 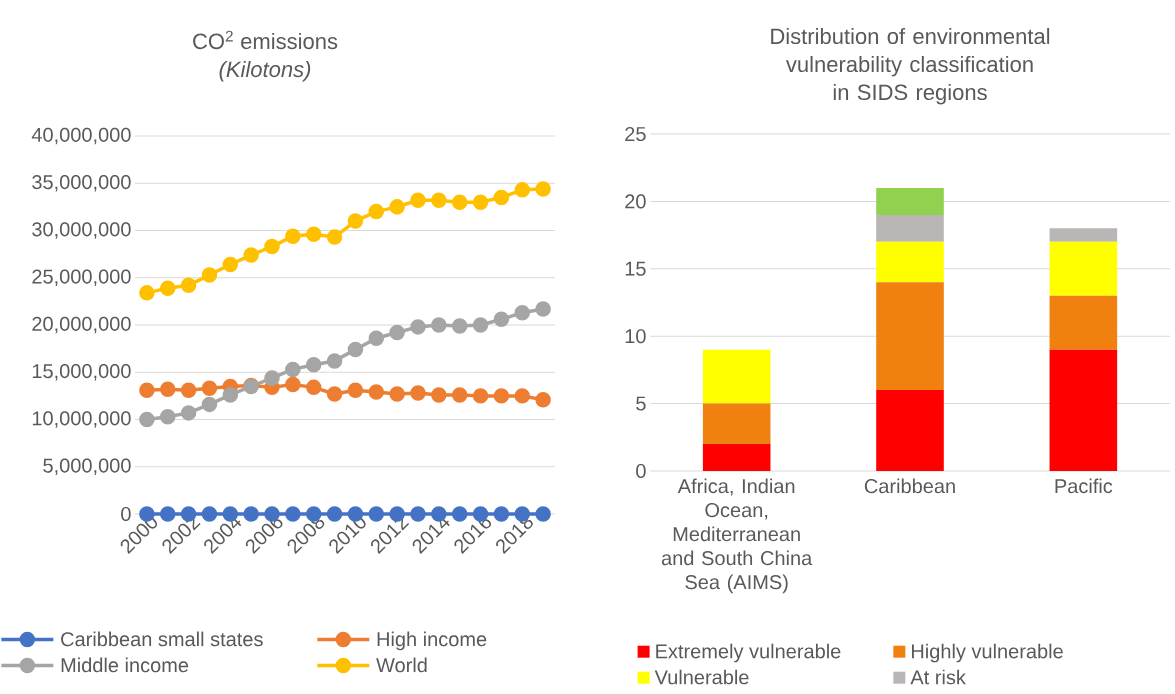 I want to click on x-tick-label: Caribbean, so click(x=909, y=486).